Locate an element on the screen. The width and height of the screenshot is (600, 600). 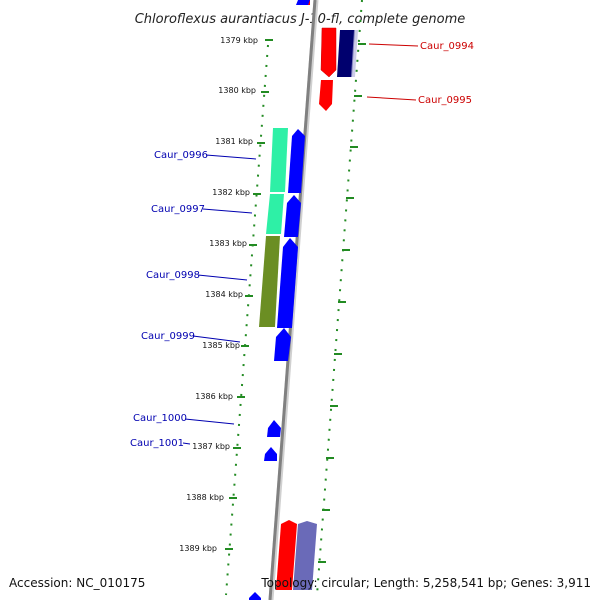
tick-label: 1383 kbp is located at coordinates (228, 243).